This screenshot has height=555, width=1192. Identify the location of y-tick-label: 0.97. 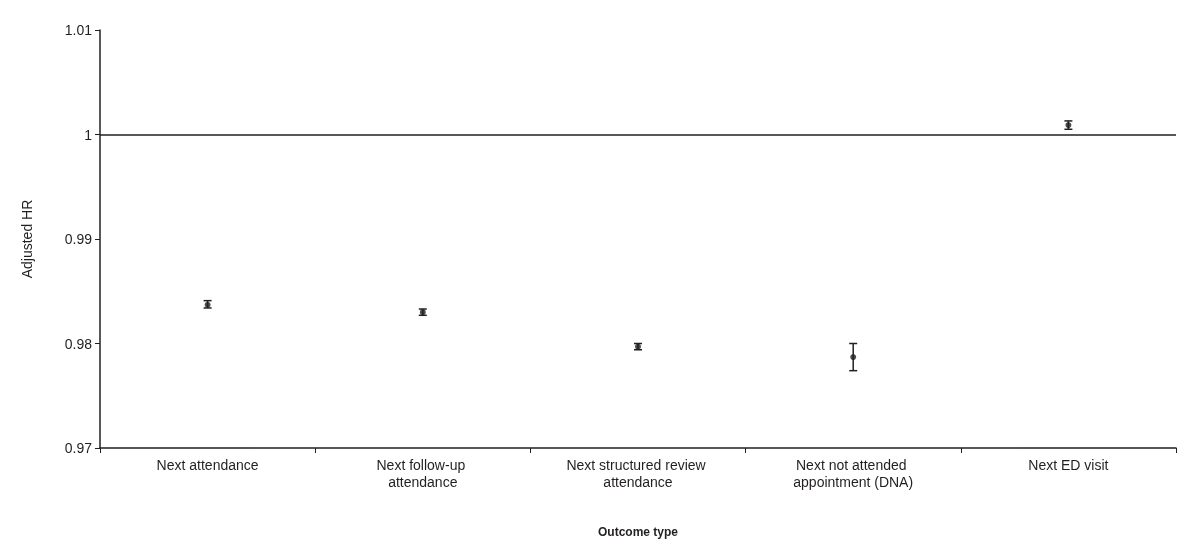
(78, 448).